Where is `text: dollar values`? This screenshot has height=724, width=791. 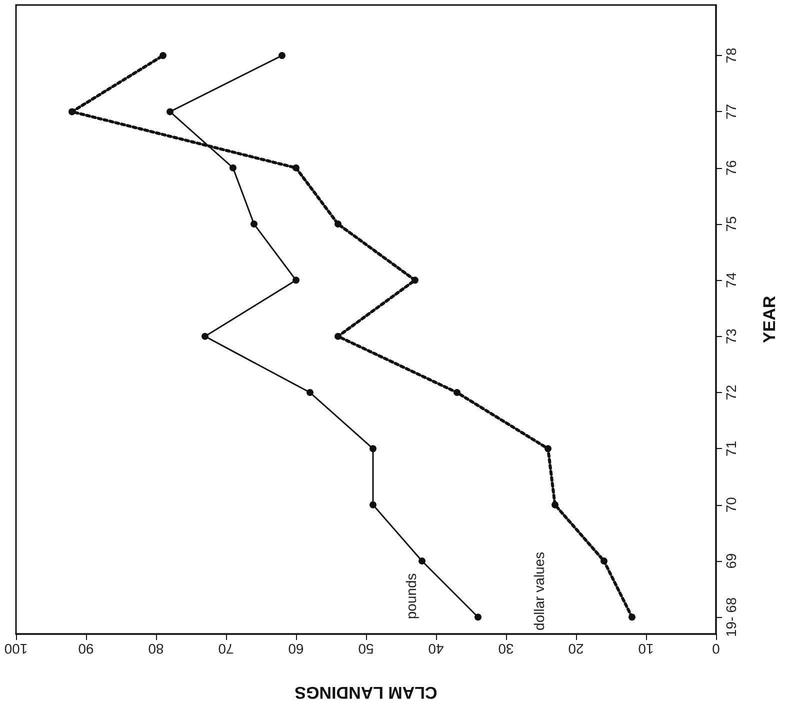
text: dollar values is located at coordinates (539, 591).